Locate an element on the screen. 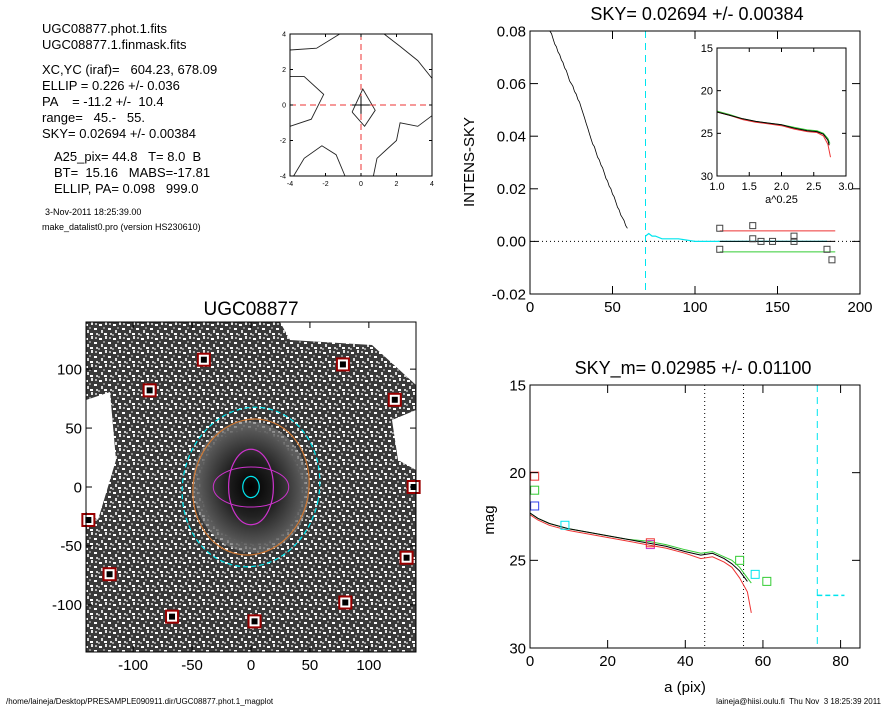 The height and width of the screenshot is (708, 885). mag-xtick-label: 80 is located at coordinates (840, 661).